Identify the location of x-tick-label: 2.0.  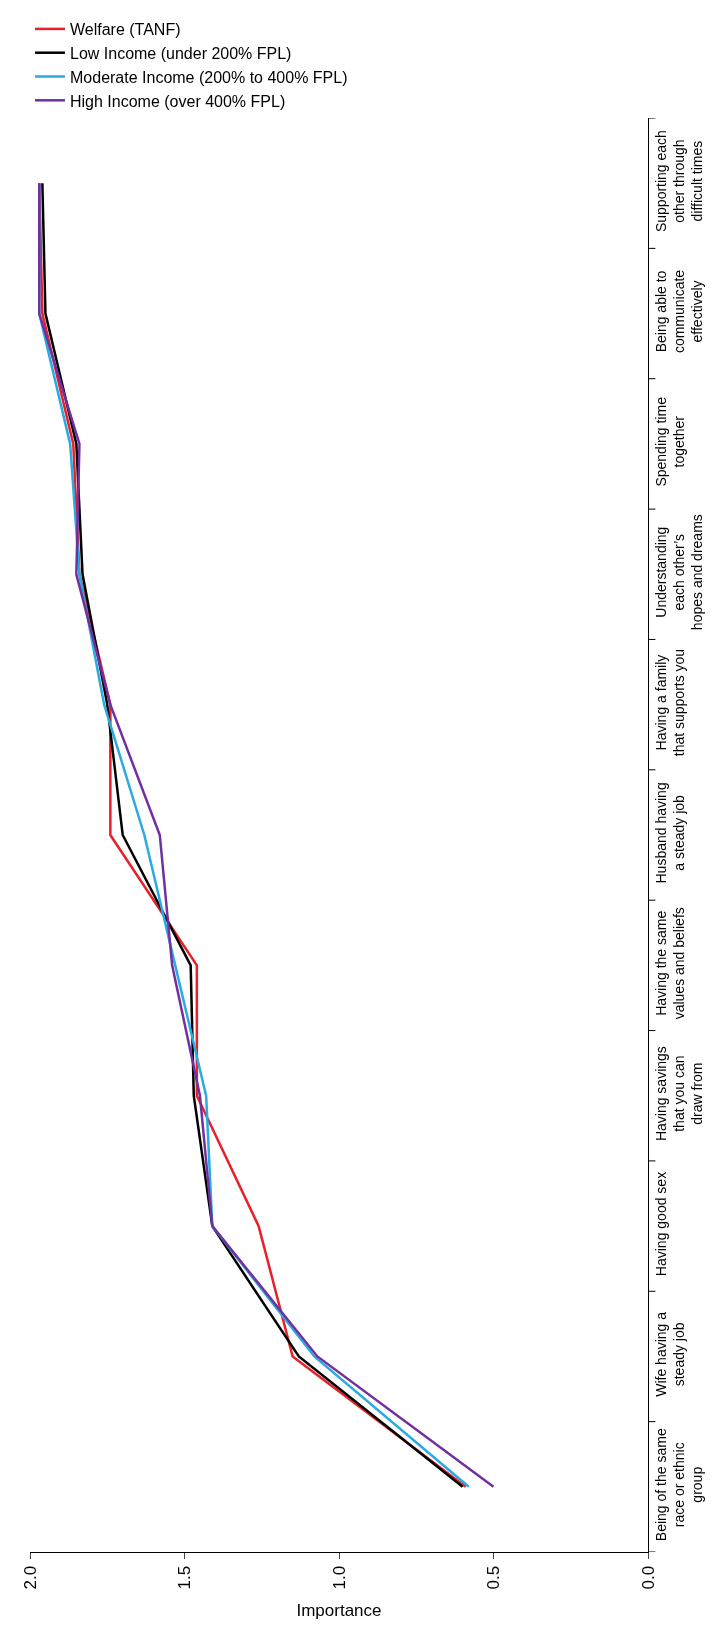
(30, 1577).